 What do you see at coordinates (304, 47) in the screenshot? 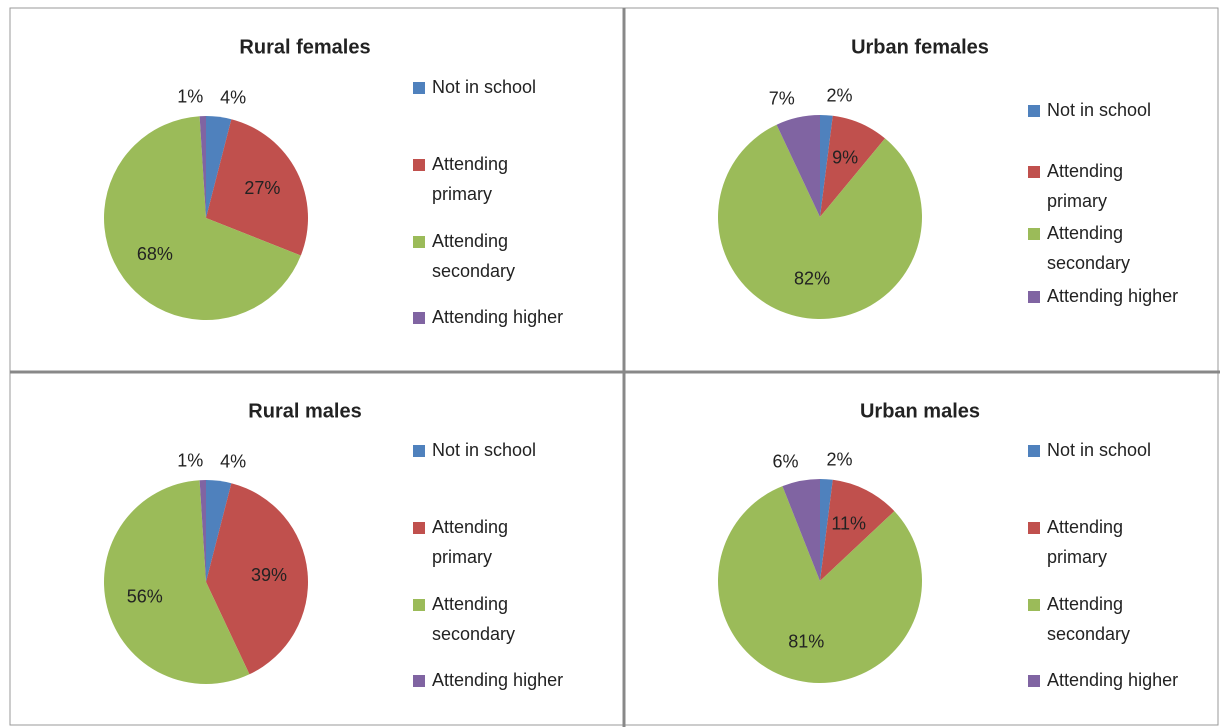
I see `chart-title: Rural females` at bounding box center [304, 47].